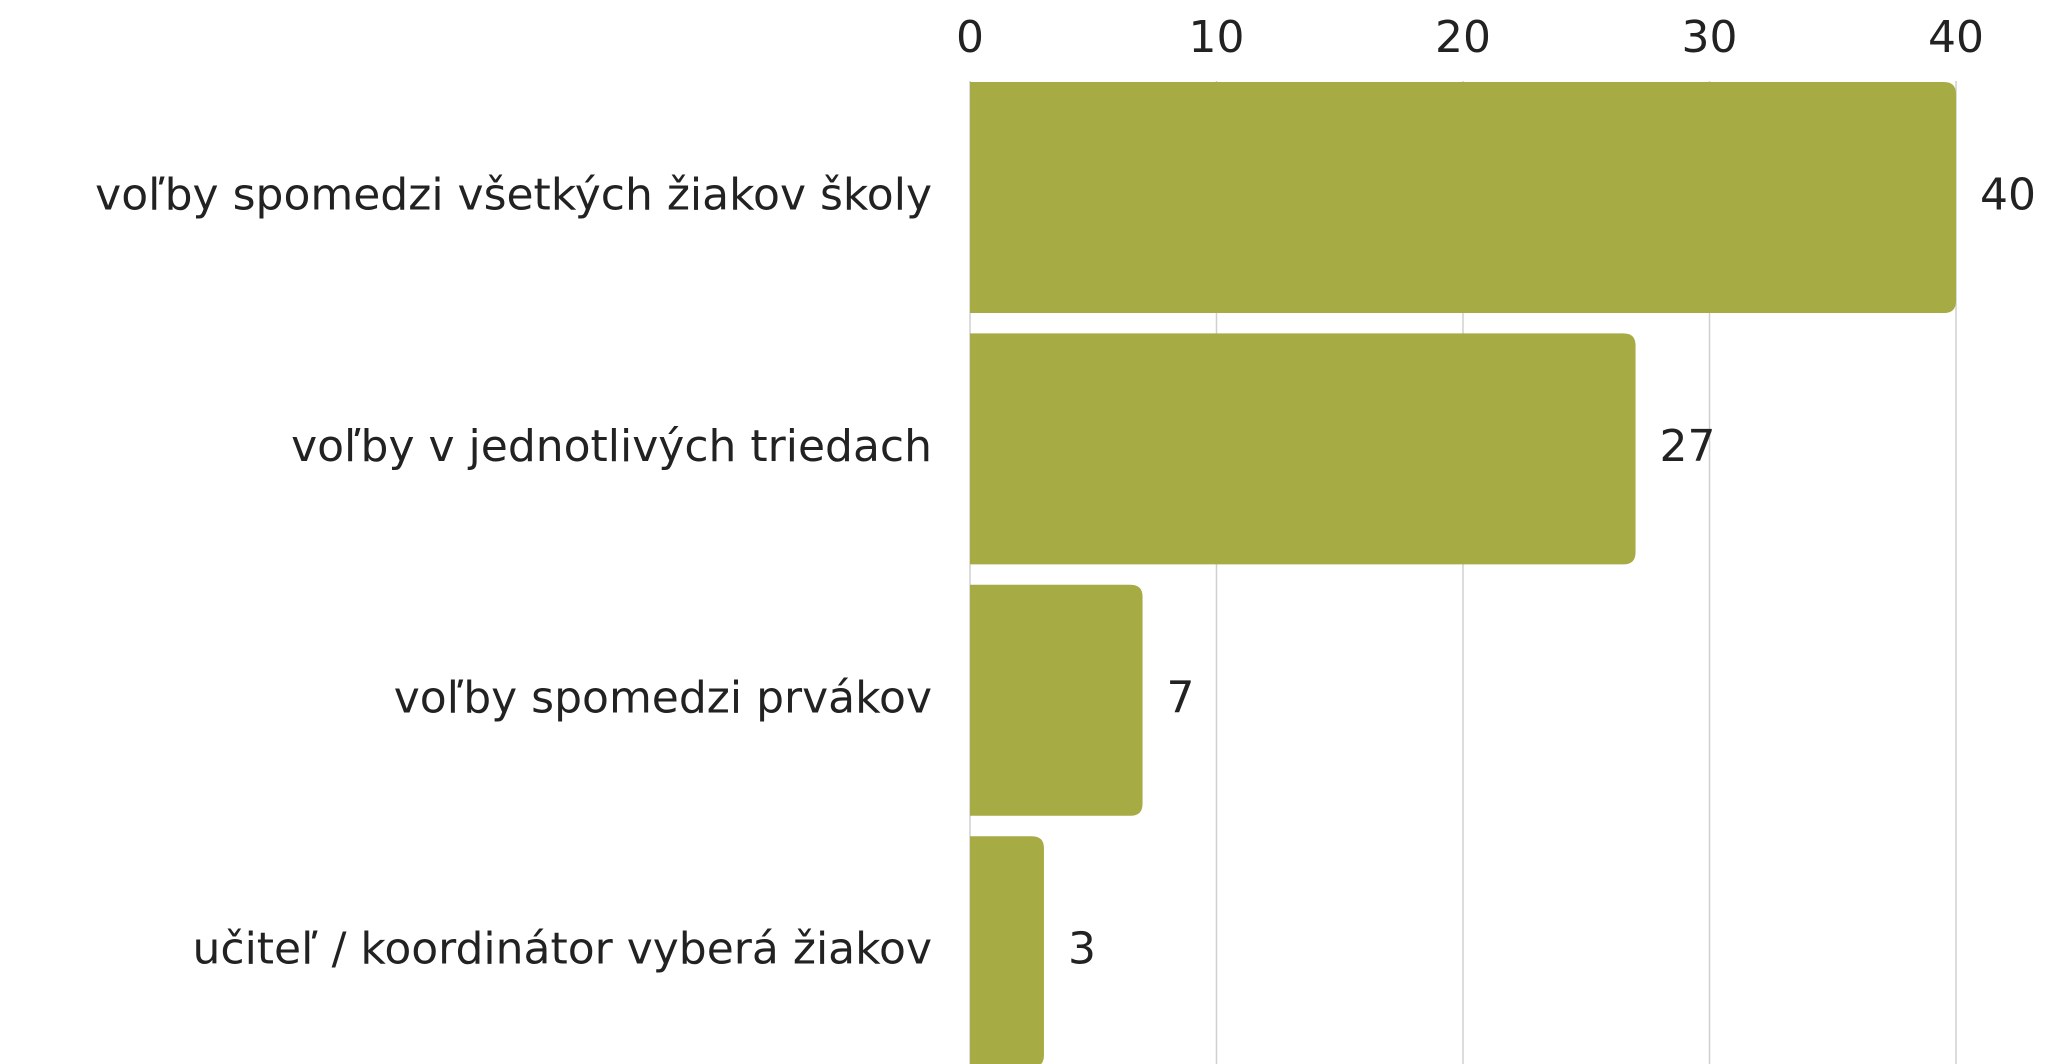 The width and height of the screenshot is (2048, 1064). What do you see at coordinates (1688, 446) in the screenshot?
I see `value-label: 27` at bounding box center [1688, 446].